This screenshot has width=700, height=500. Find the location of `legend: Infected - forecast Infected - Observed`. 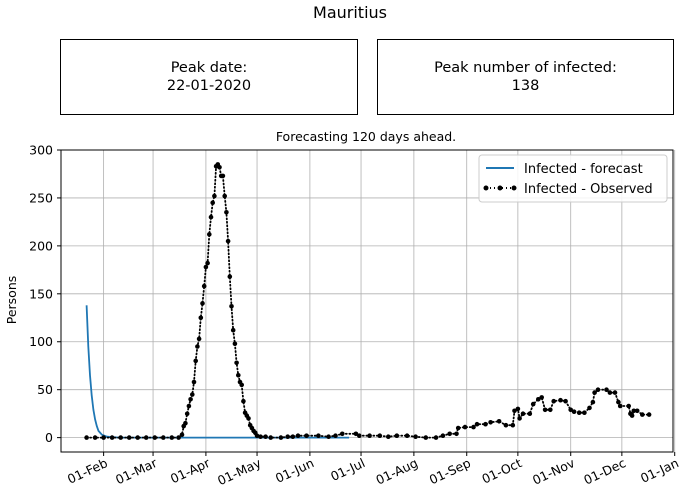

legend: Infected - forecast Infected - Observed is located at coordinates (573, 178).